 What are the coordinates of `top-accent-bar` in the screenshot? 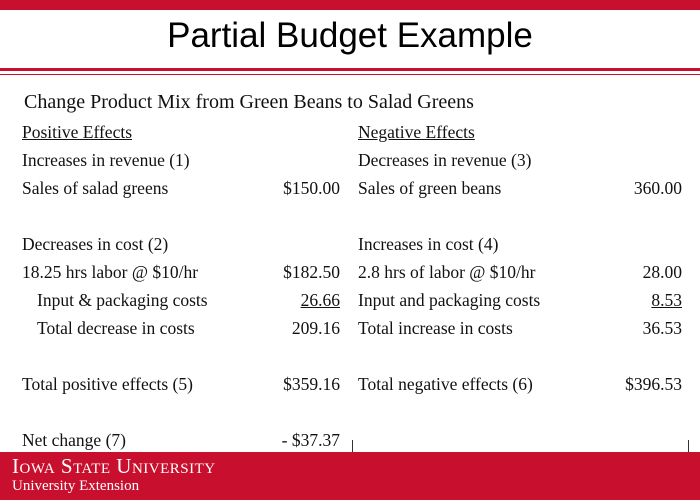 It's located at (350, 5).